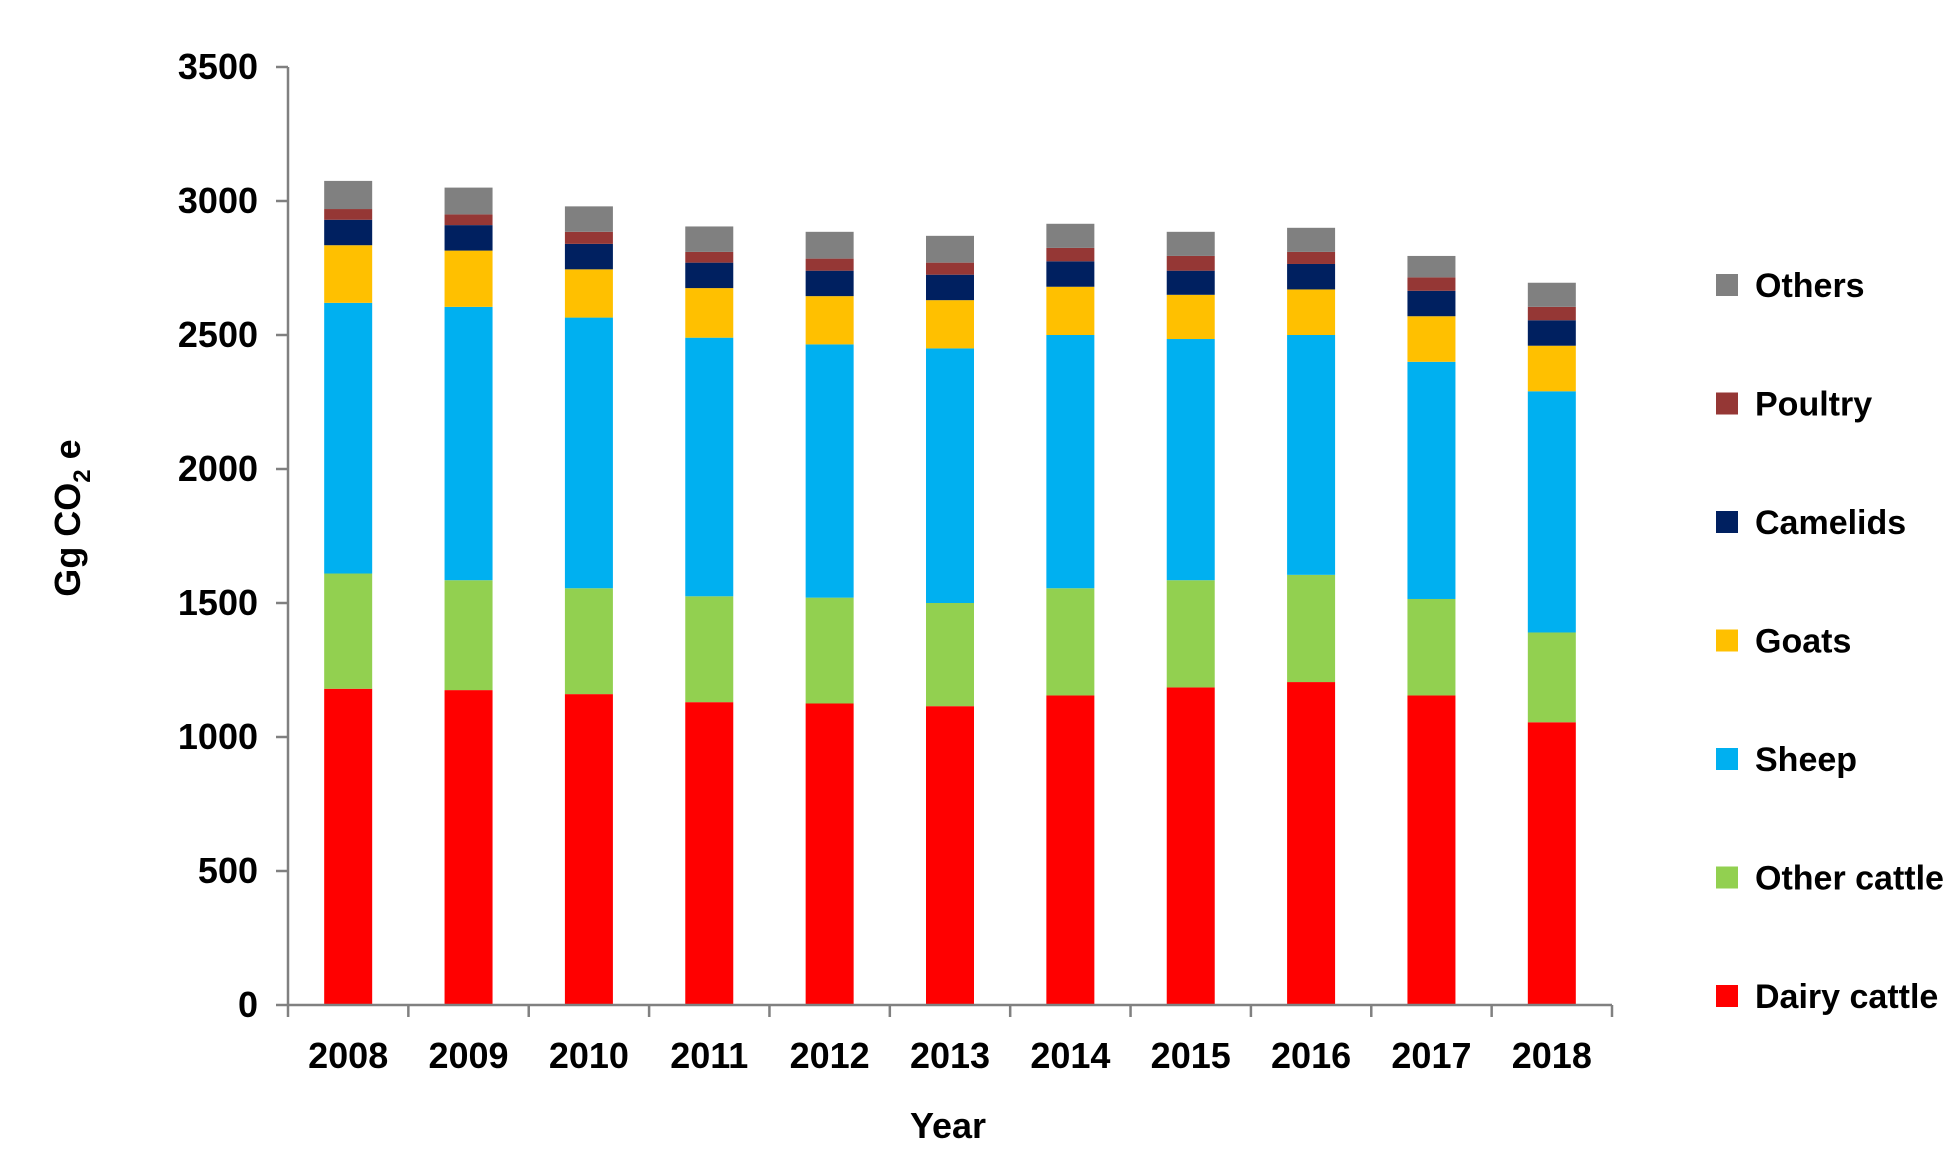 The width and height of the screenshot is (1960, 1174). I want to click on bar-2011-sheep, so click(709, 467).